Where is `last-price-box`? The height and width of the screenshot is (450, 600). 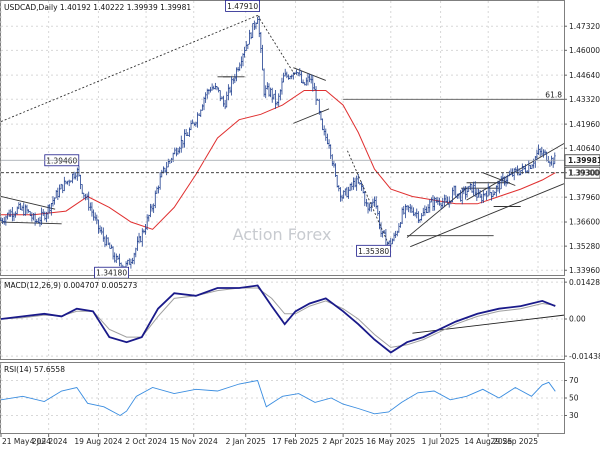
last-price-box is located at coordinates (582, 160).